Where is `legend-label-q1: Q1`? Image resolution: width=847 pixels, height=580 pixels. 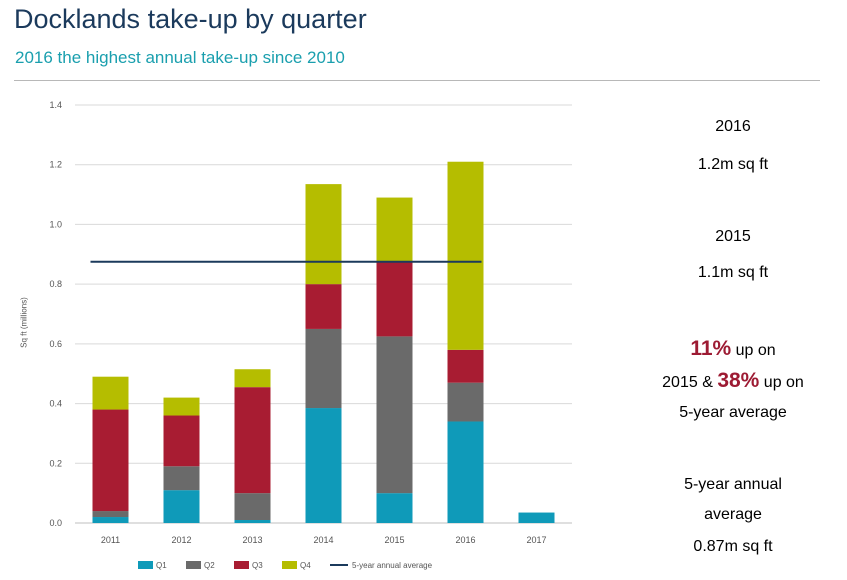
legend-label-q1: Q1 is located at coordinates (161, 565).